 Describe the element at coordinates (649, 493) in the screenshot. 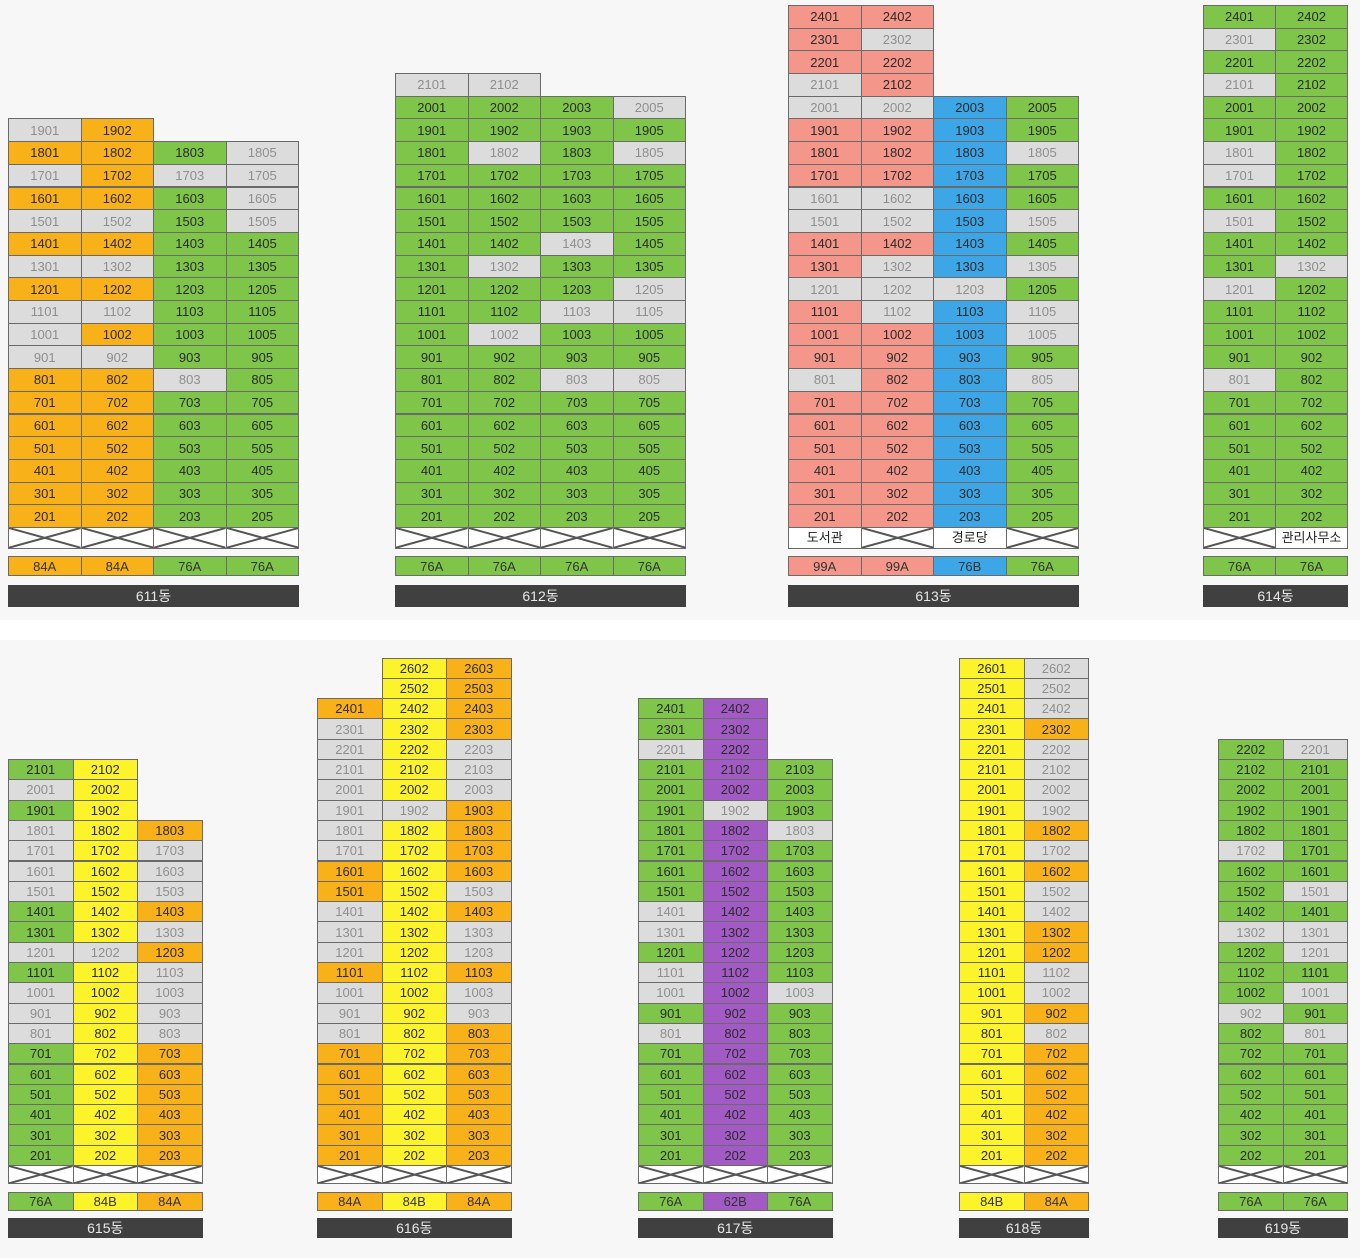

I see `unit-cell: 305` at that location.